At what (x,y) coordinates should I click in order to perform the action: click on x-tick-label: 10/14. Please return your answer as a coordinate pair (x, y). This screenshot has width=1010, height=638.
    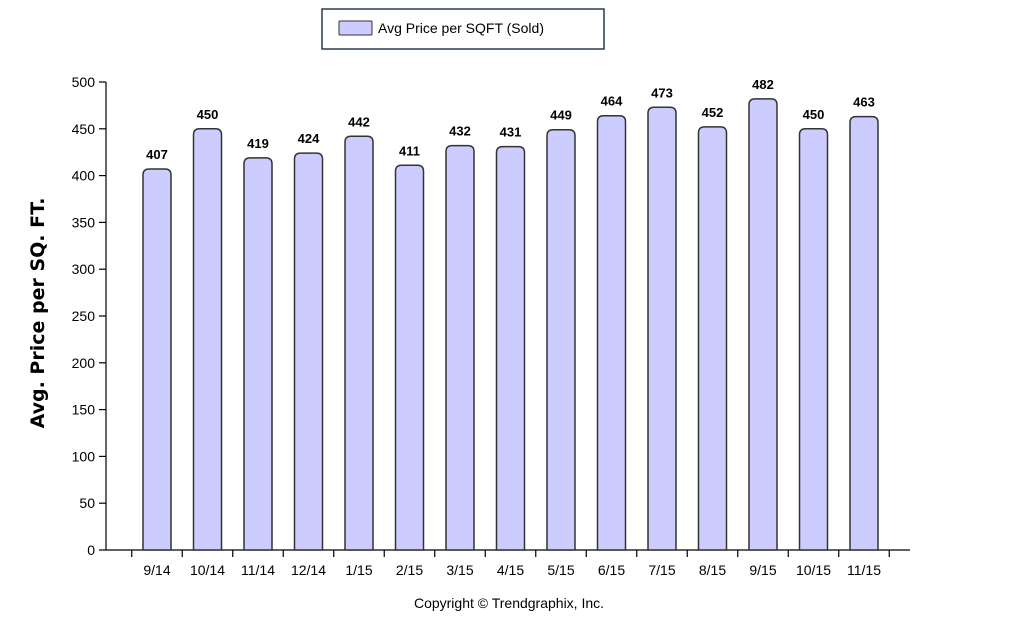
    Looking at the image, I should click on (207, 570).